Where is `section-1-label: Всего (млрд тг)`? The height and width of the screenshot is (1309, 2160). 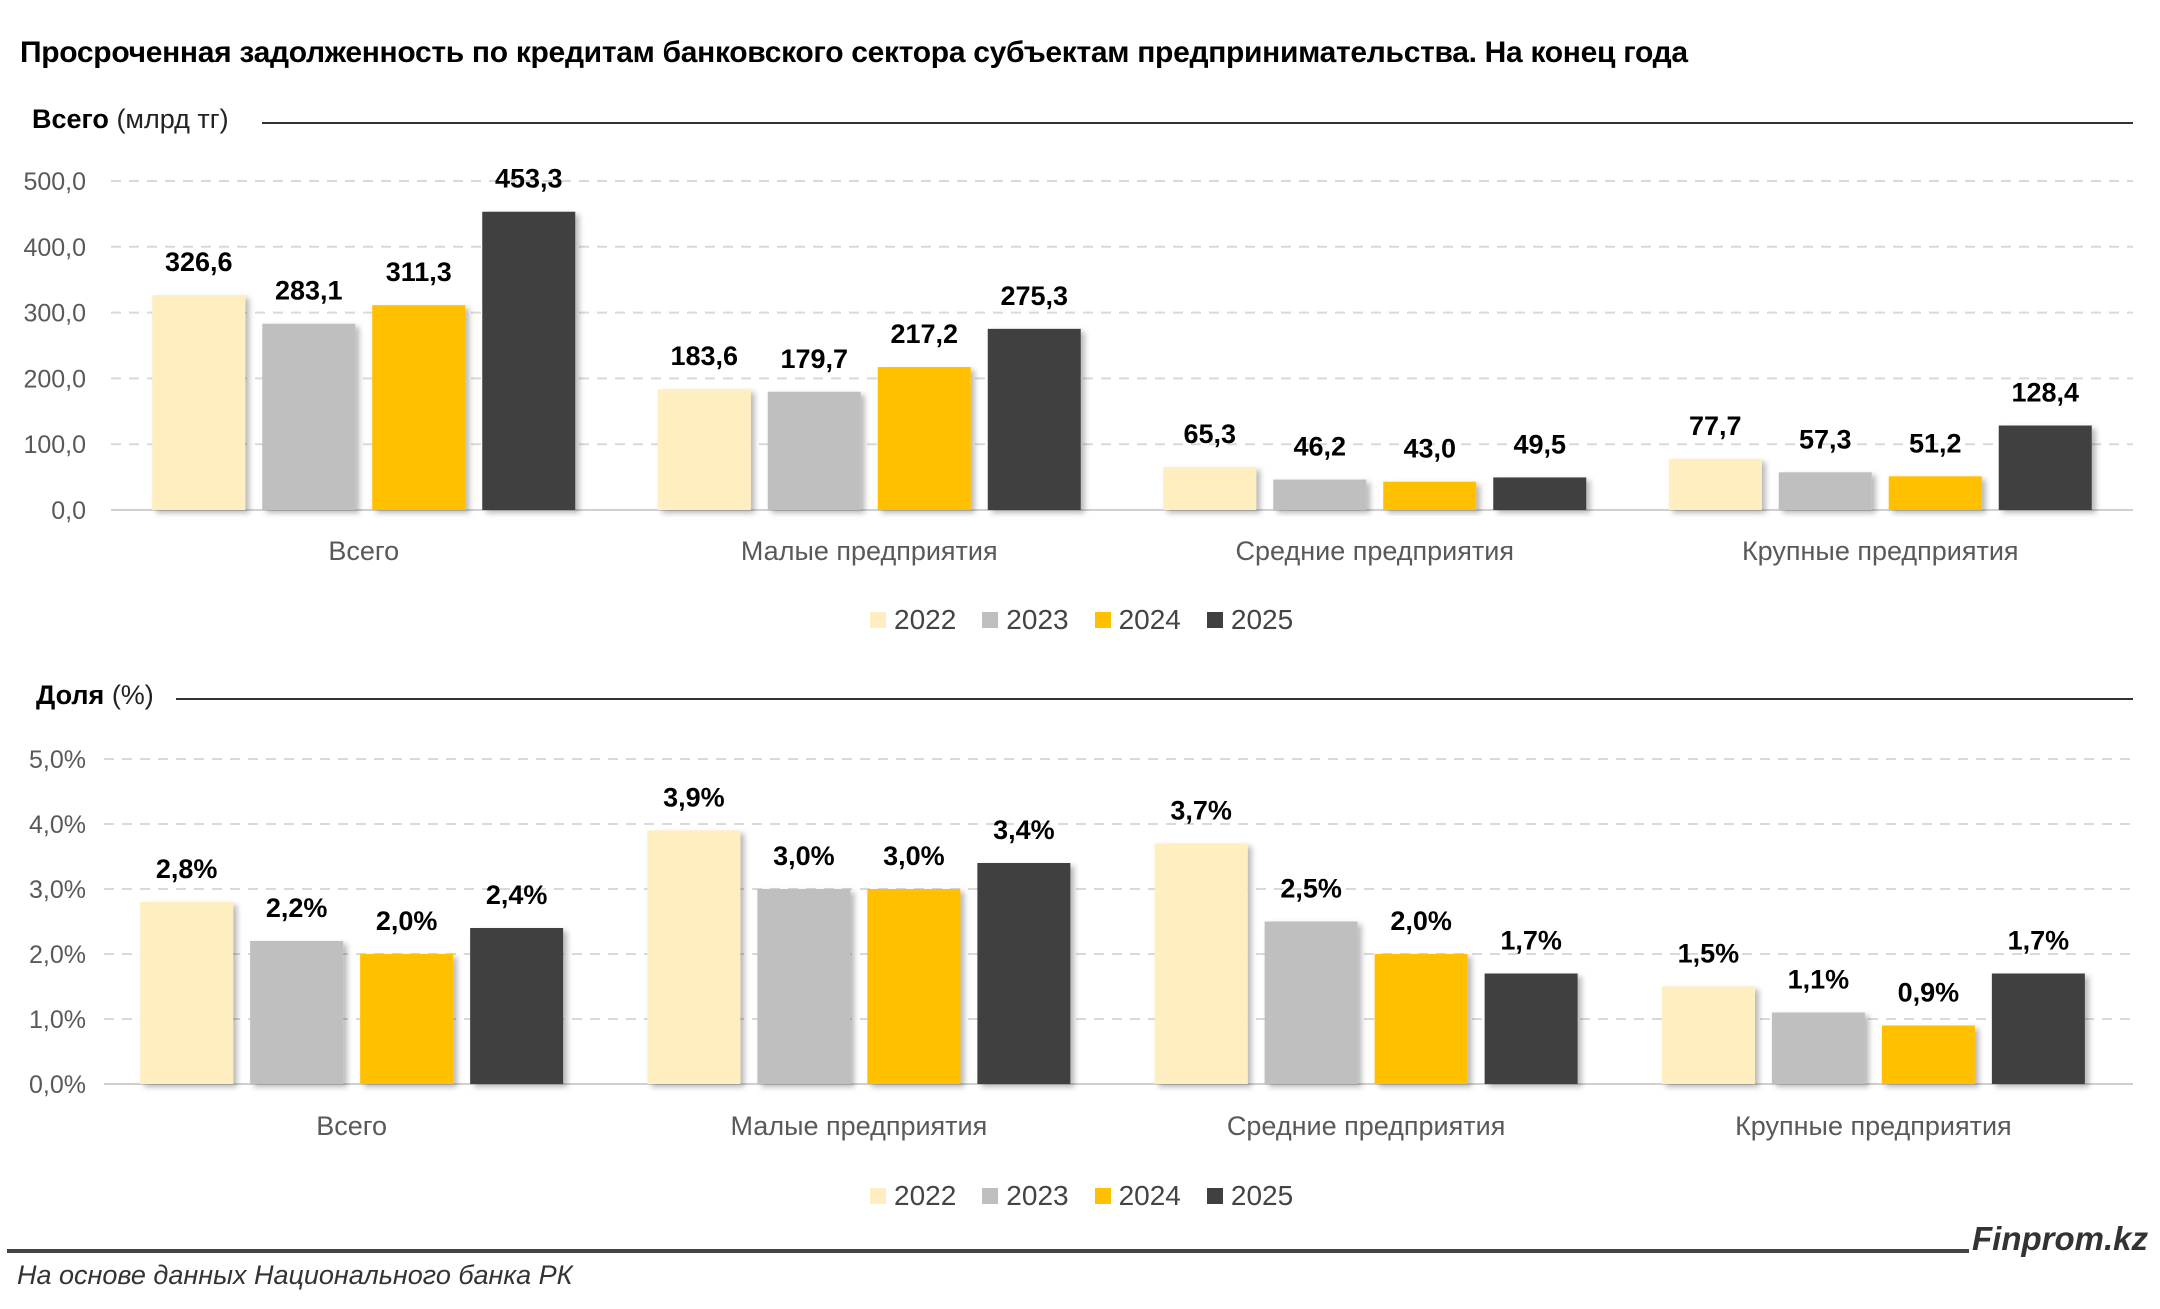
section-1-label: Всего (млрд тг) is located at coordinates (133, 119).